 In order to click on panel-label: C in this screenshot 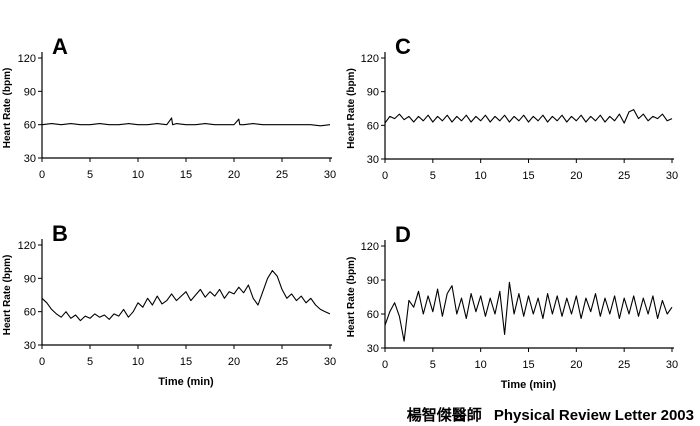, I will do `click(403, 46)`.